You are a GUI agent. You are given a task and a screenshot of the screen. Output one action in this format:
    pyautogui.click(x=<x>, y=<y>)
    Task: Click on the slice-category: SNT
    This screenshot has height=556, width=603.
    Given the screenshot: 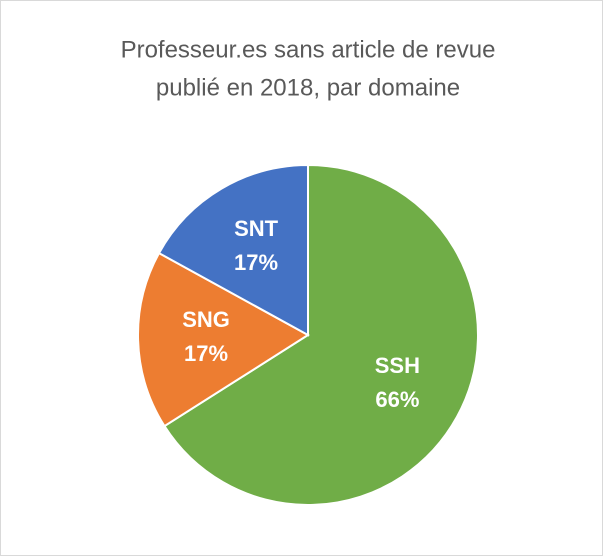 What is the action you would take?
    pyautogui.click(x=256, y=228)
    